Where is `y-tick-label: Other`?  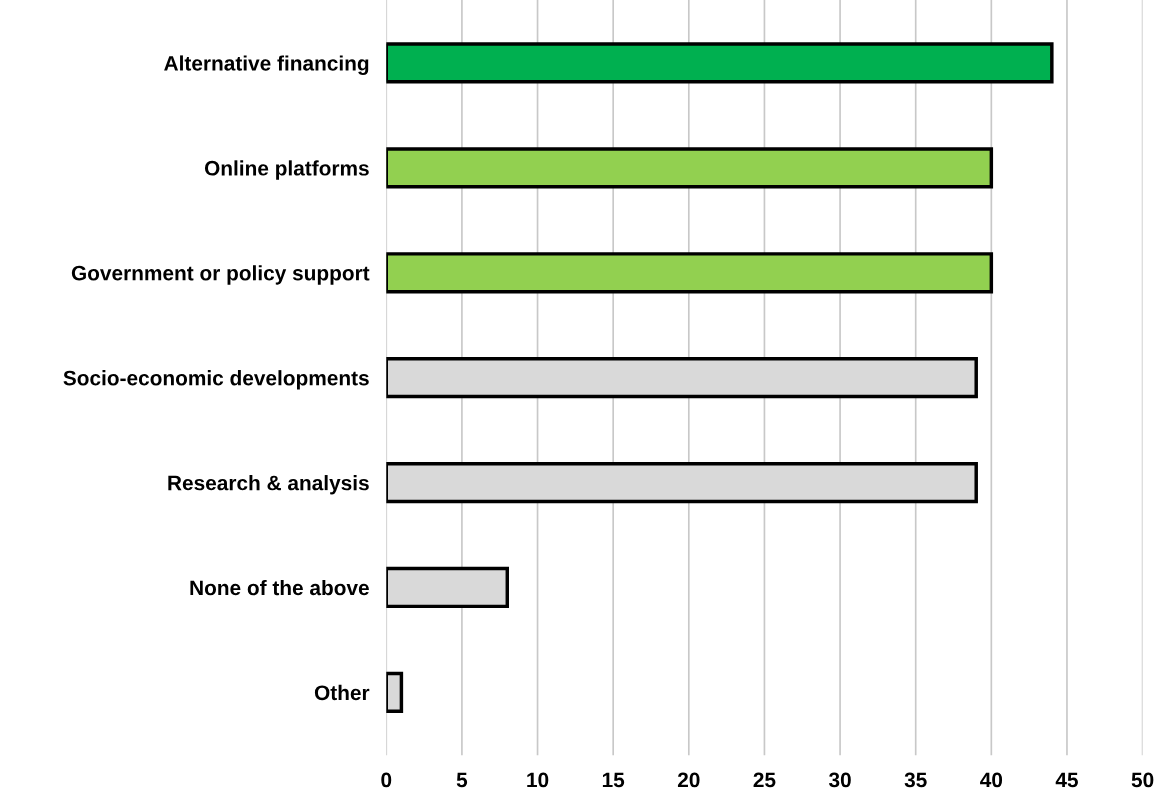 y-tick-label: Other is located at coordinates (342, 692).